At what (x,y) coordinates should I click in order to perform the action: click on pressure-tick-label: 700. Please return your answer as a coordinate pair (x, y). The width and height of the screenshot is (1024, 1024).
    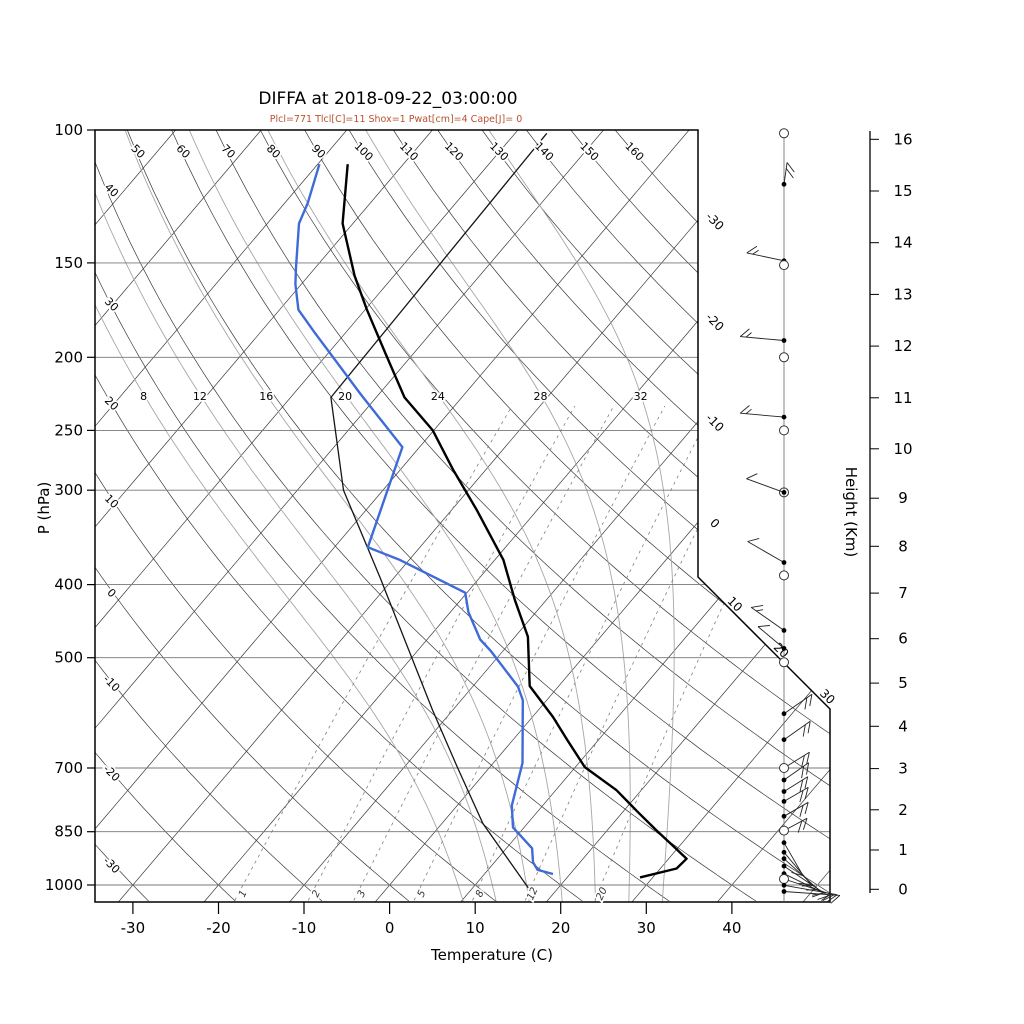
    Looking at the image, I should click on (68, 768).